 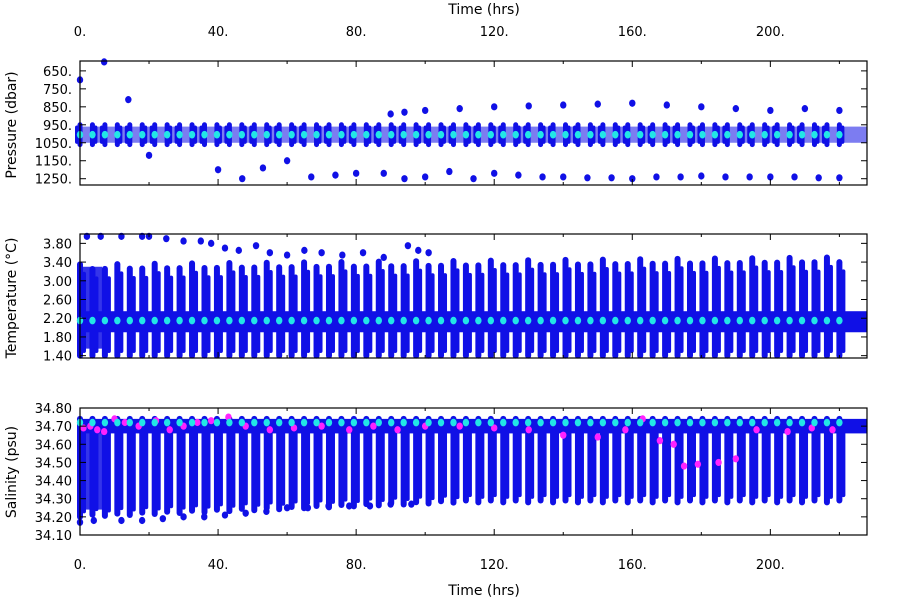 What do you see at coordinates (57, 244) in the screenshot?
I see `temperature-y-tick-label: 3.80` at bounding box center [57, 244].